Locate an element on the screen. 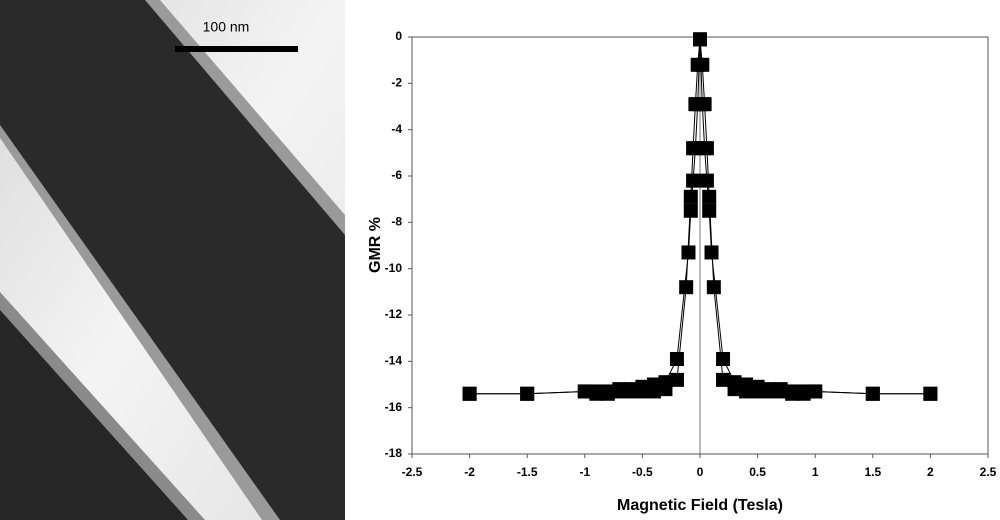 Image resolution: width=1000 pixels, height=520 pixels. x-tick-label: -2.5 is located at coordinates (412, 472).